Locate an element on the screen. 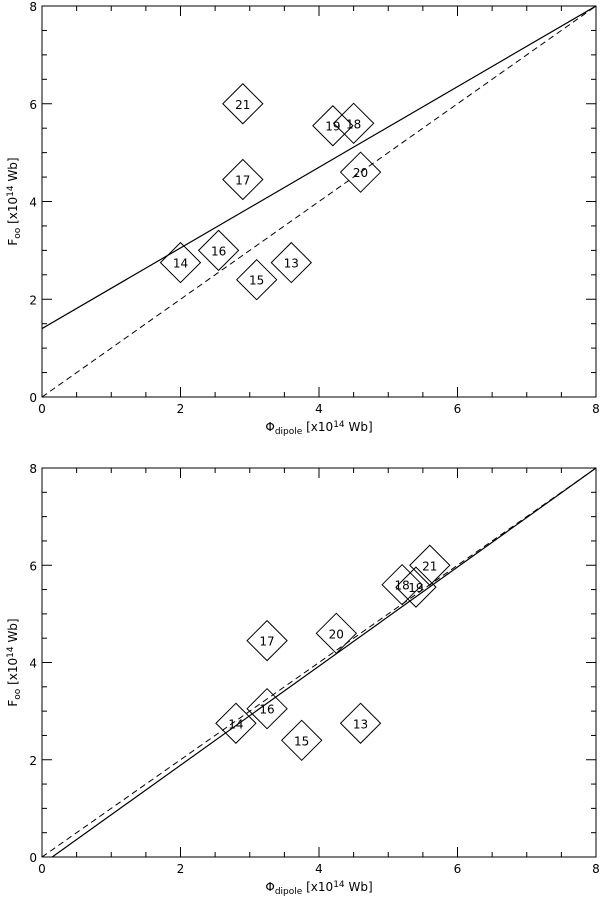  data-point-label: 18 is located at coordinates (353, 124).